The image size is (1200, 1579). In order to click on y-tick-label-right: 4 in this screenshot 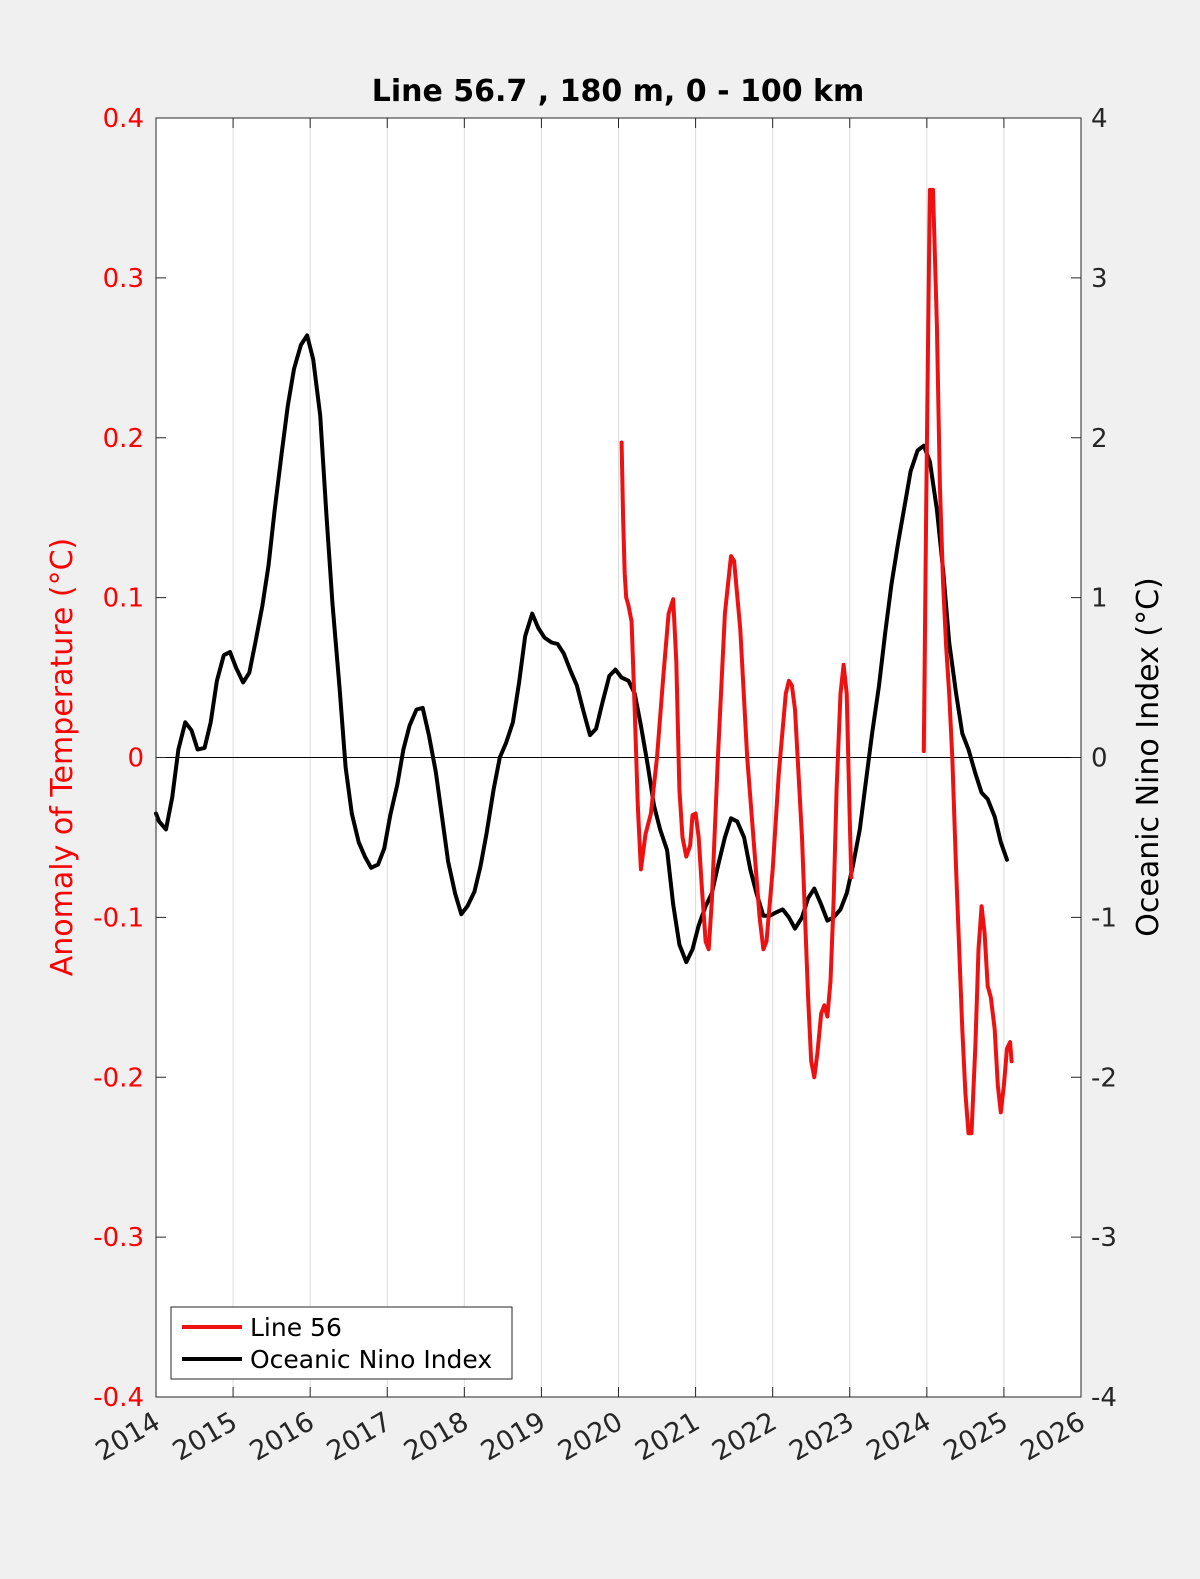, I will do `click(1099, 119)`.